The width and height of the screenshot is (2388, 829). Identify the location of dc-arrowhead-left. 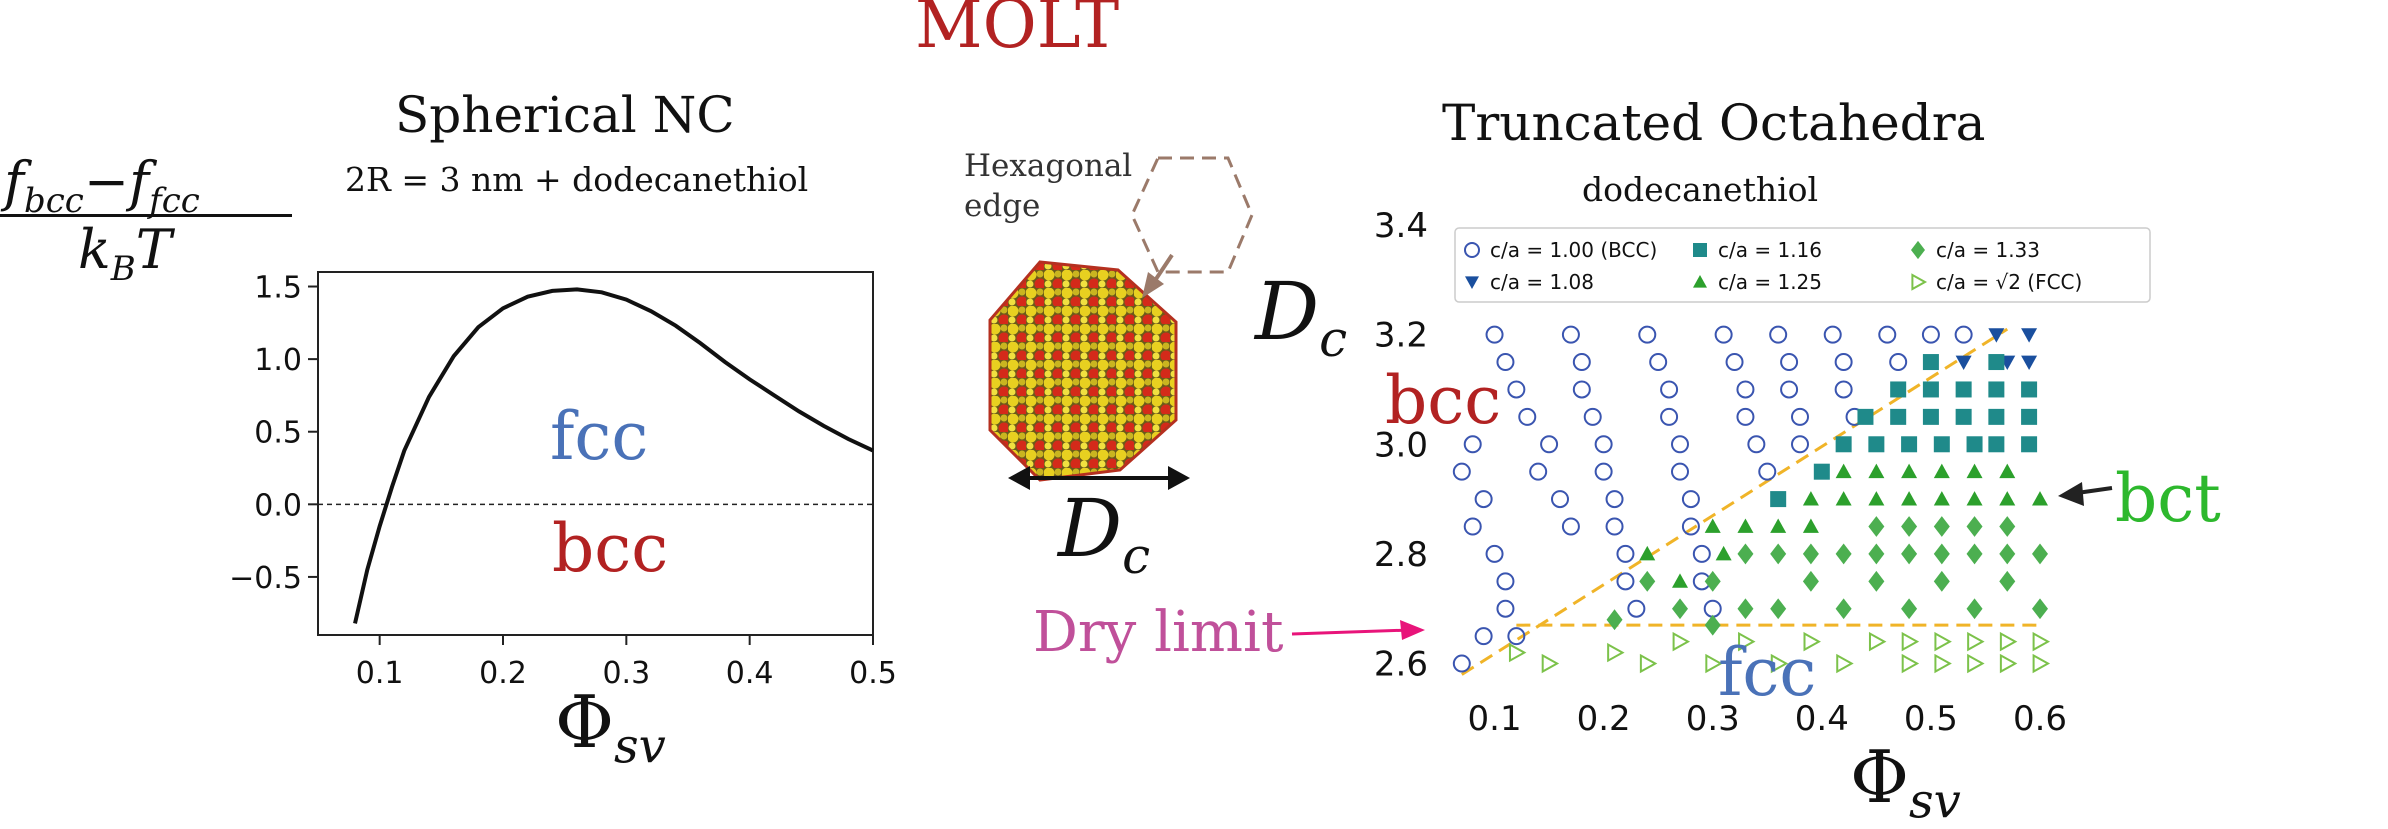
(1019, 478).